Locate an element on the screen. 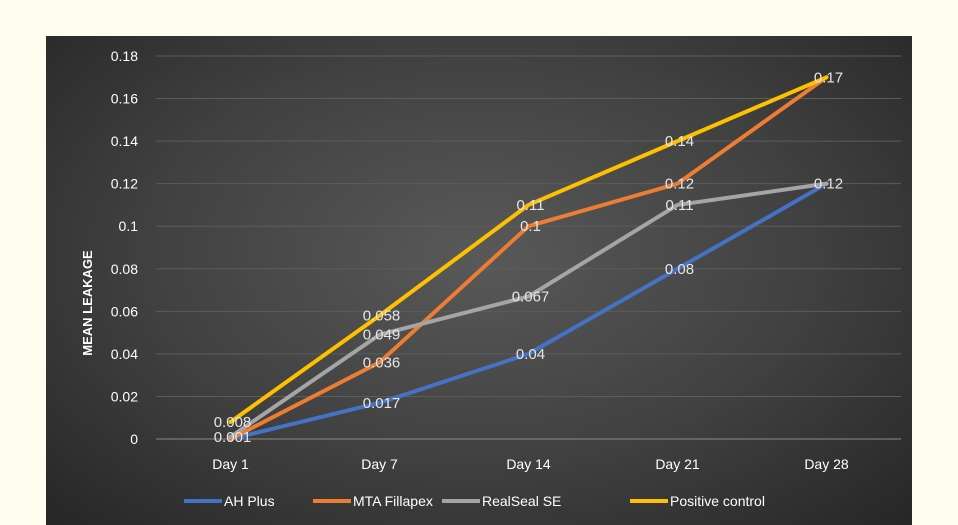 This screenshot has height=525, width=958. data-label: 0.008 is located at coordinates (233, 422).